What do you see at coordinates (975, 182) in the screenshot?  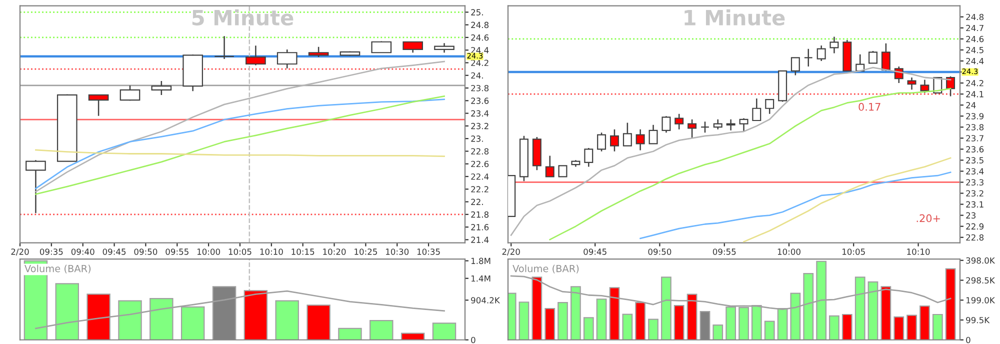 I see `y-tick-label: 23.3` at bounding box center [975, 182].